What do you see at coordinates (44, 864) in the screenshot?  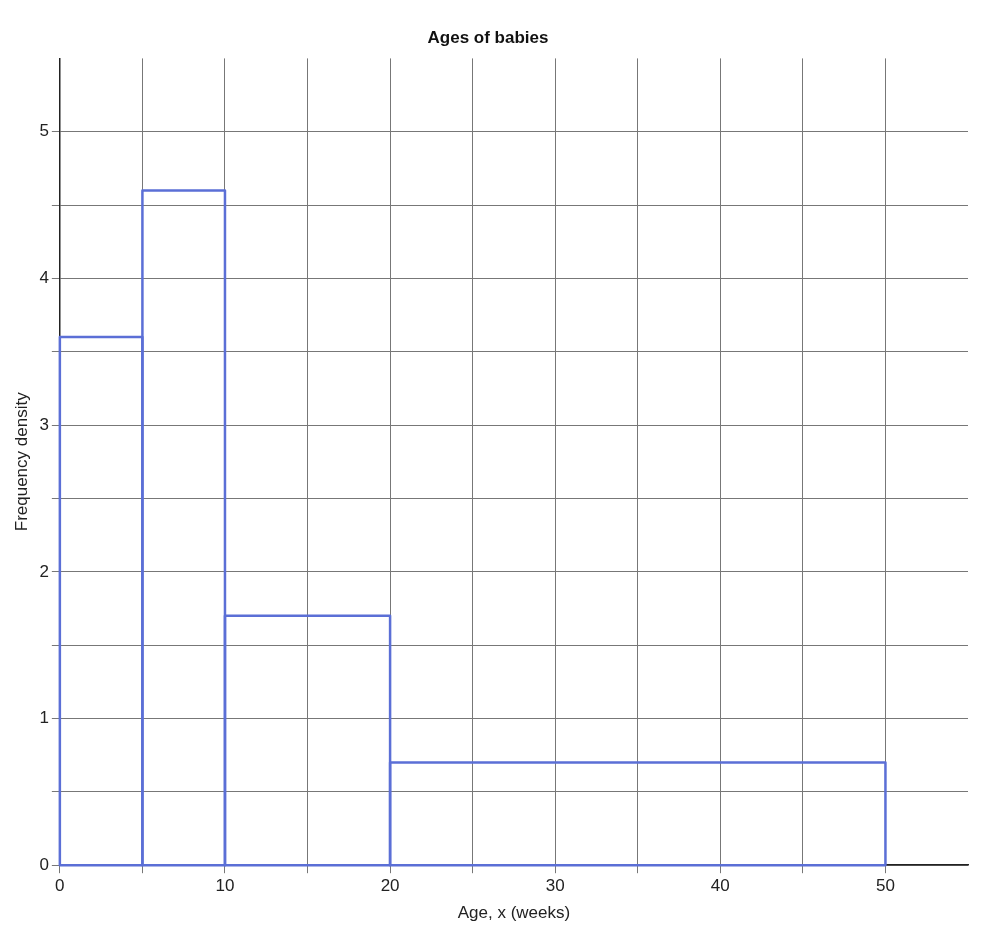 I see `y-tick-label: 0` at bounding box center [44, 864].